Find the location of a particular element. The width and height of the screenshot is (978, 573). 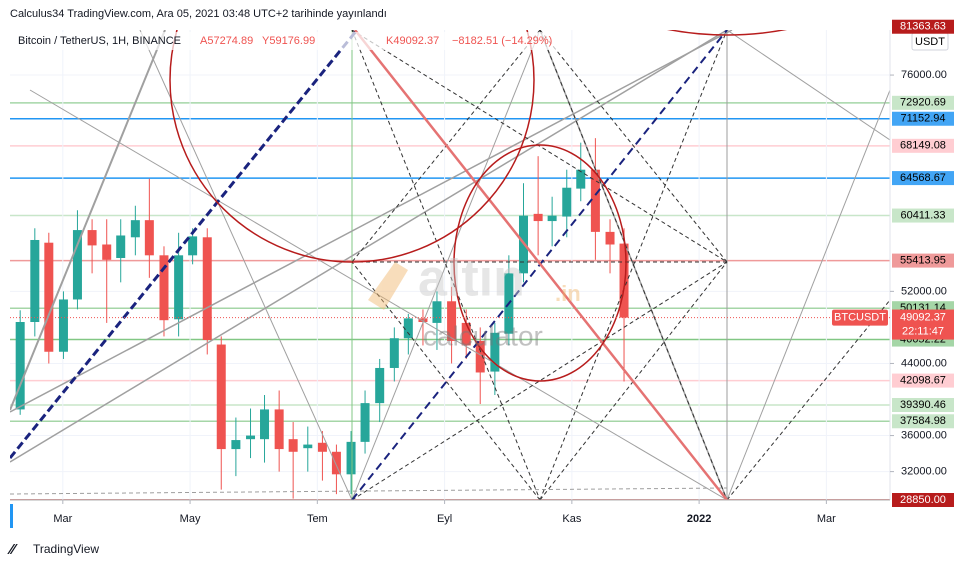

x-tick-label: 2022 is located at coordinates (699, 519).